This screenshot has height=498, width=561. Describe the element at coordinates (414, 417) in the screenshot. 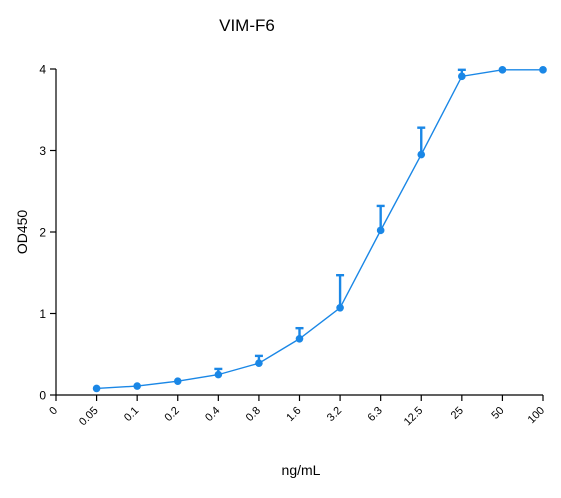

I see `x-tick-label: 12.5` at that location.